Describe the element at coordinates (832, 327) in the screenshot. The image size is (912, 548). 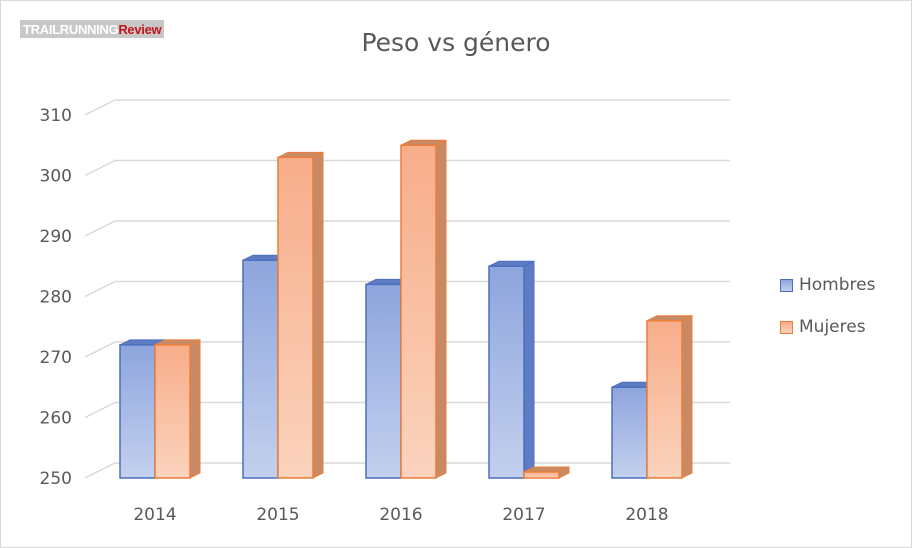
I see `legend-label-mujeres: Mujeres` at that location.